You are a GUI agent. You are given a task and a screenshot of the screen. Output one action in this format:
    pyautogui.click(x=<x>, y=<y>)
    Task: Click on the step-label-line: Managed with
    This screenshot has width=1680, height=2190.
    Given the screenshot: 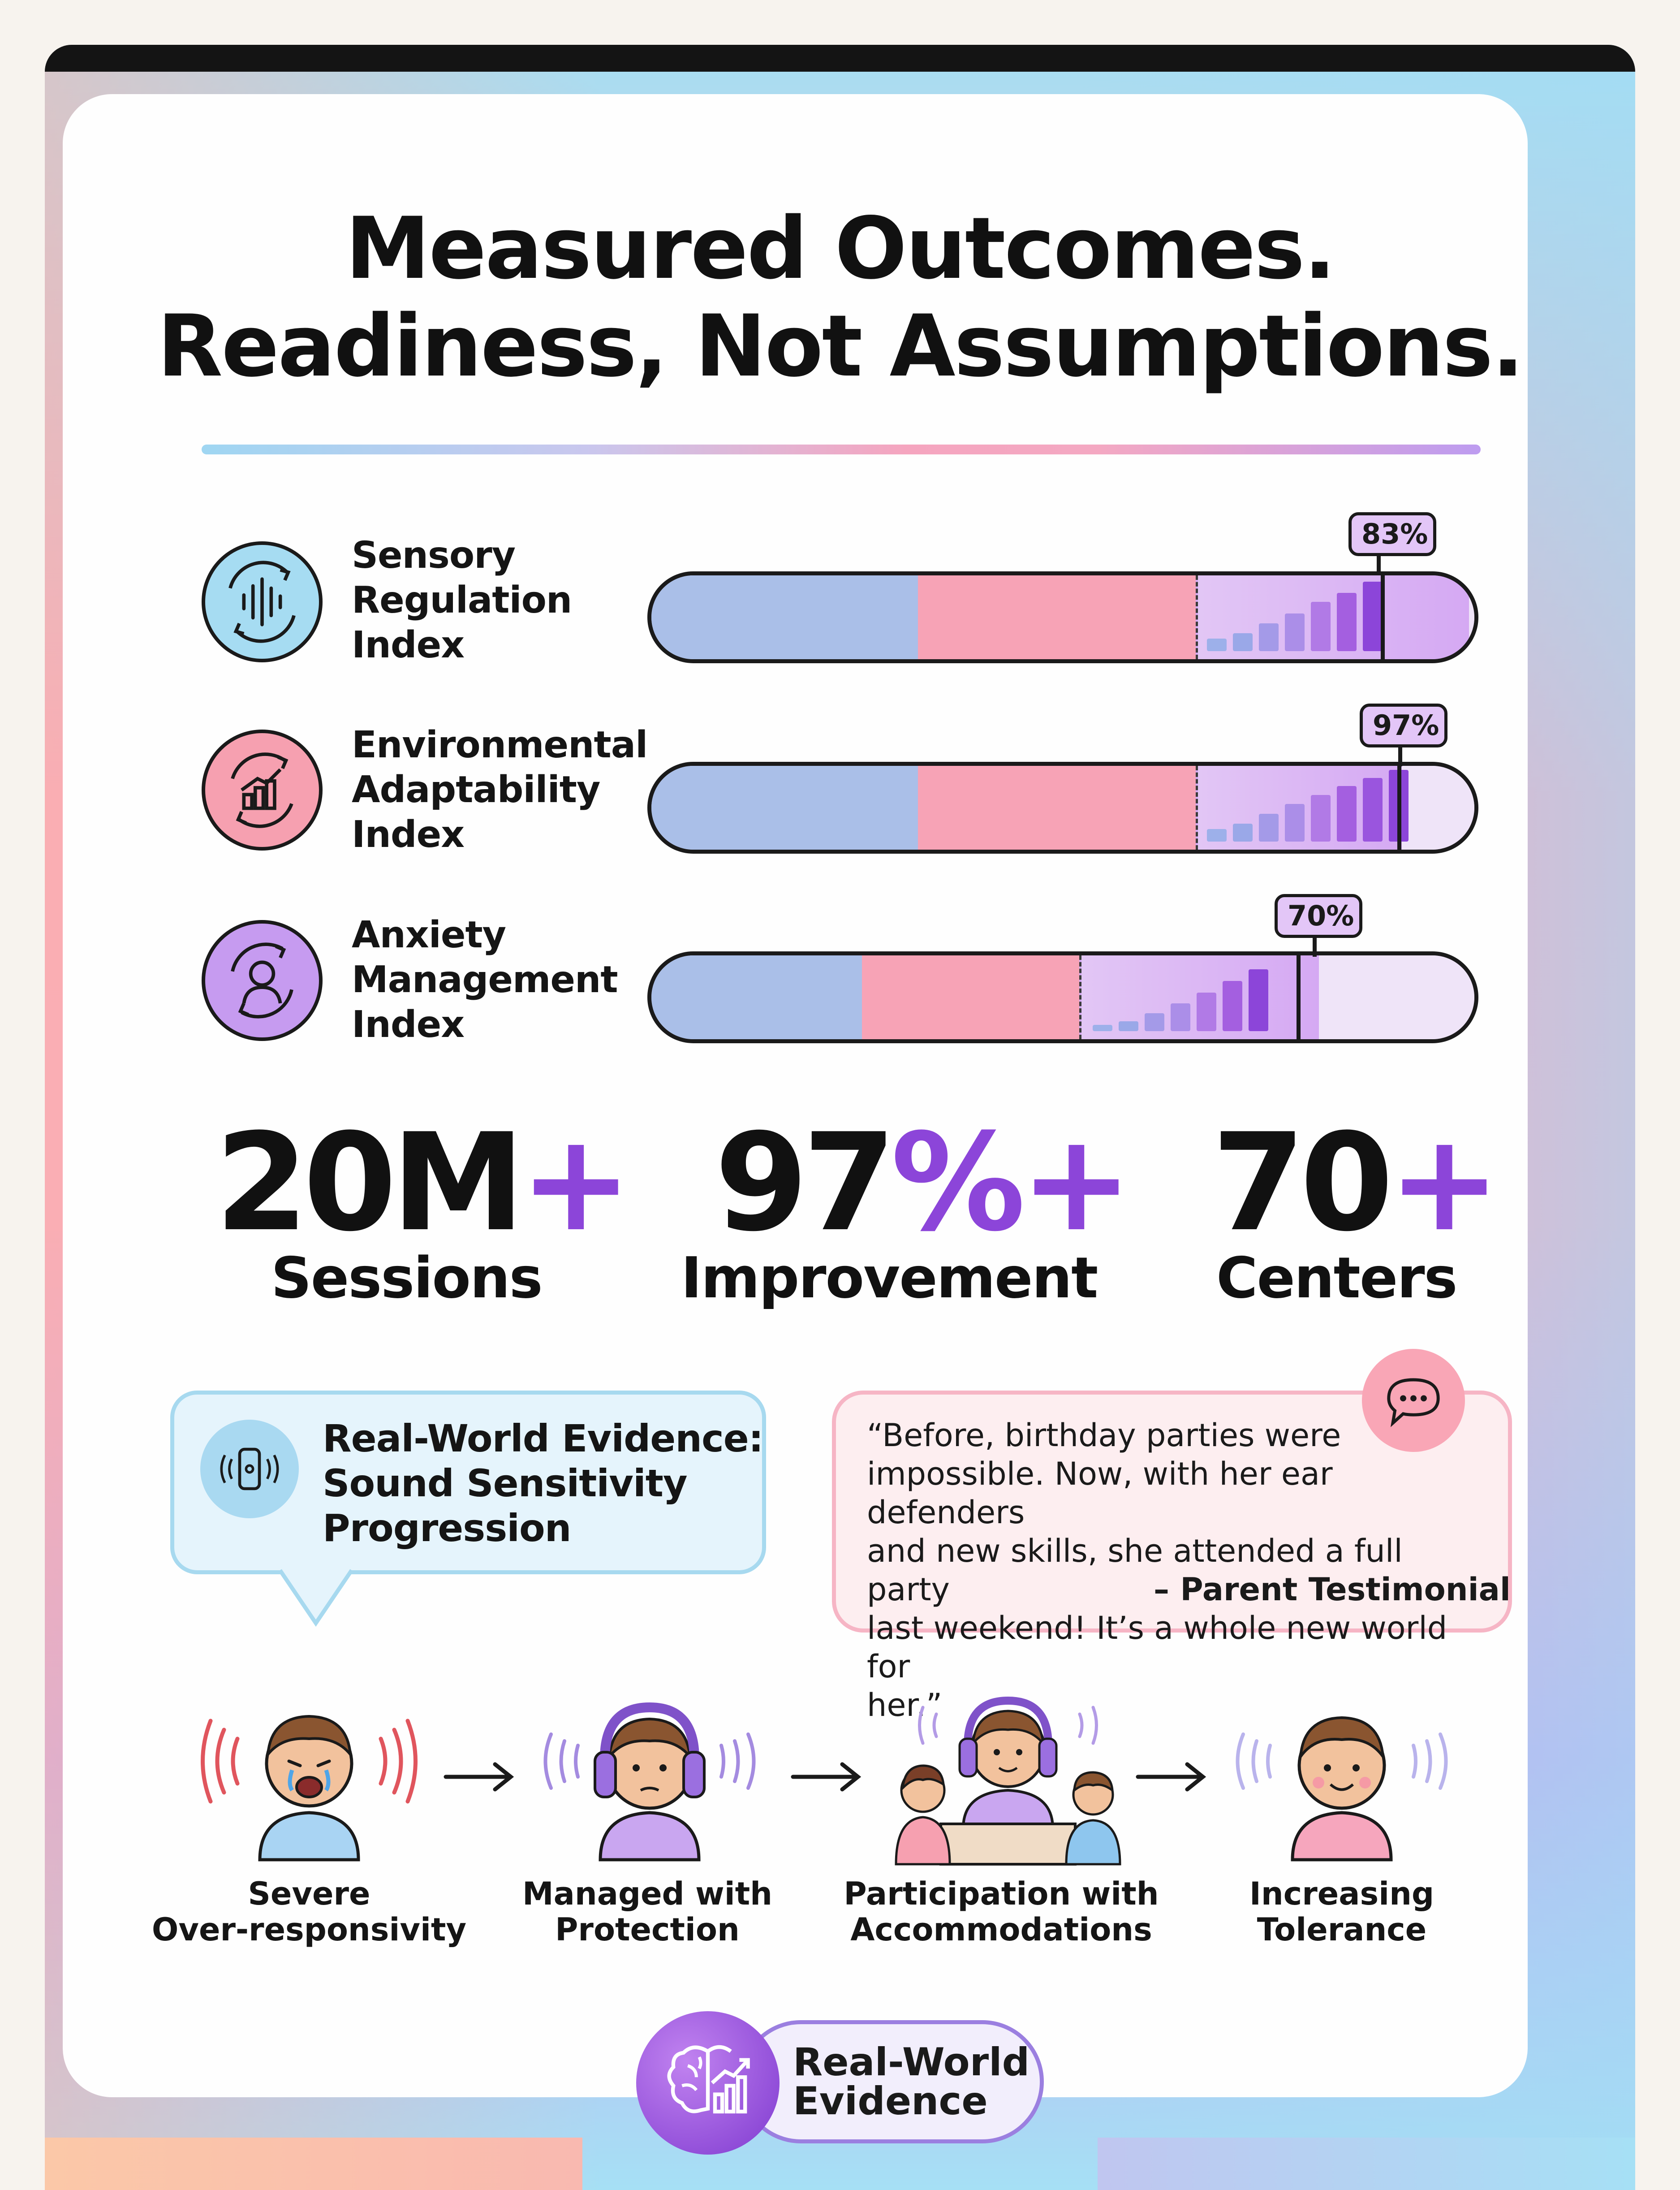 What is the action you would take?
    pyautogui.click(x=647, y=1894)
    